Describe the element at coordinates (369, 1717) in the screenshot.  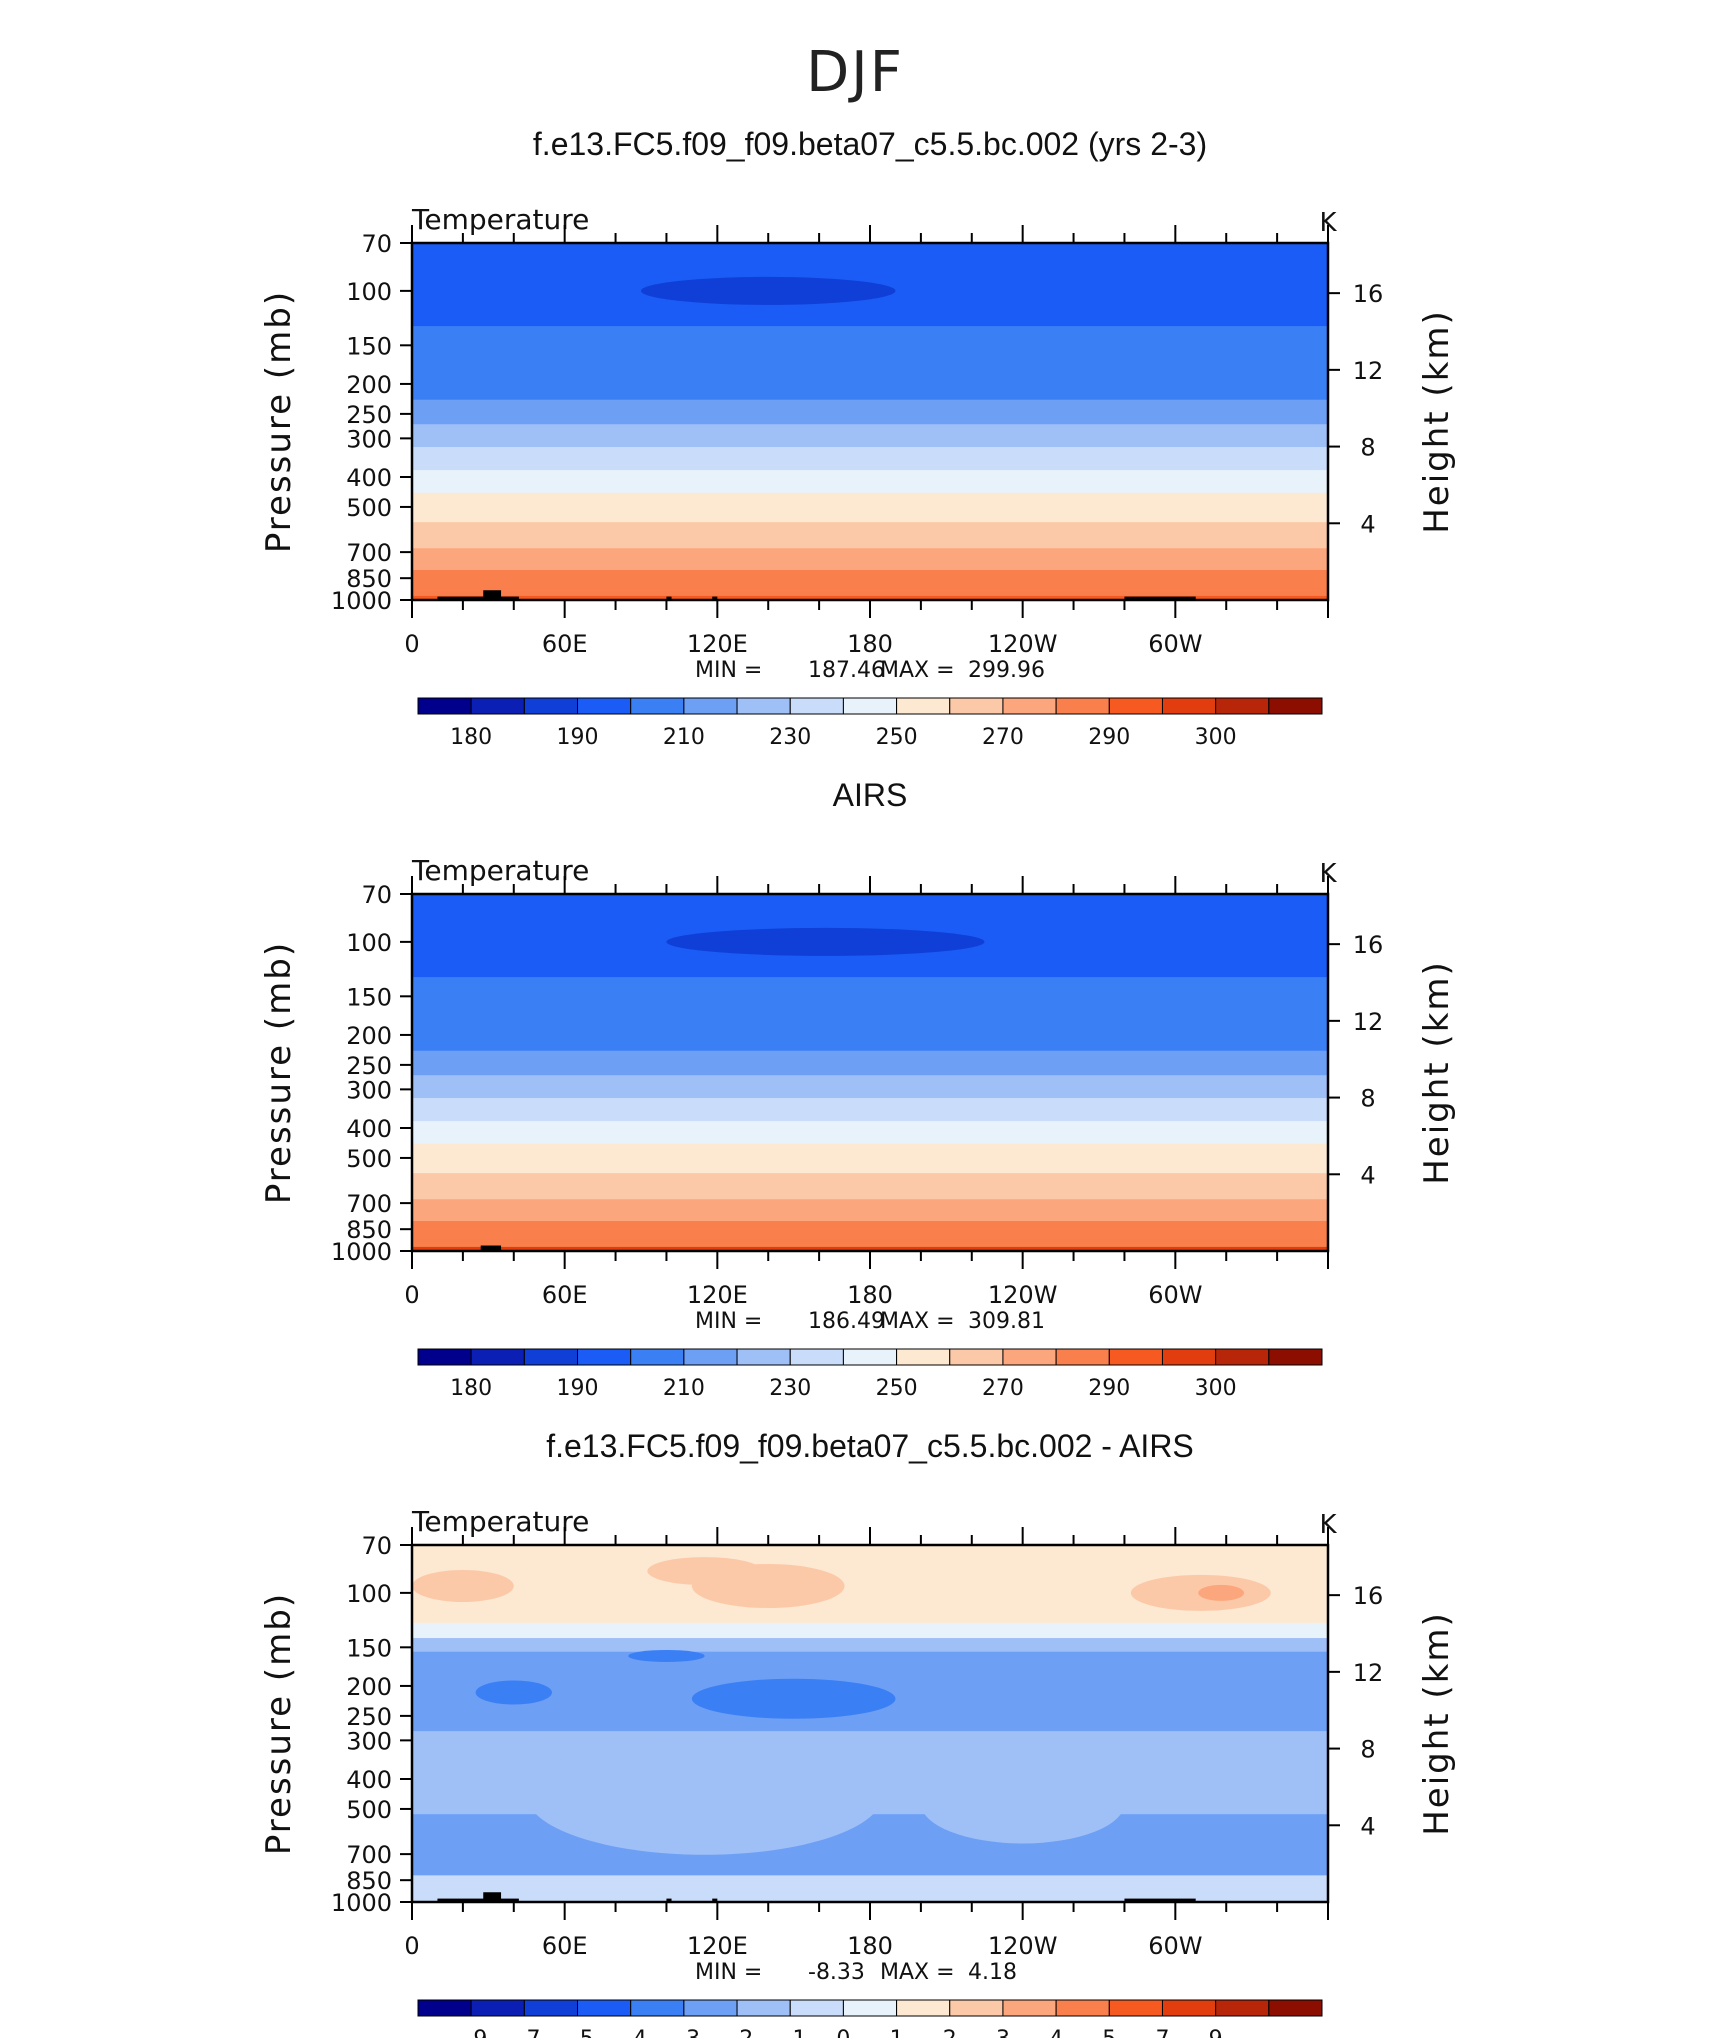
I see `y-tick-label: 250` at that location.